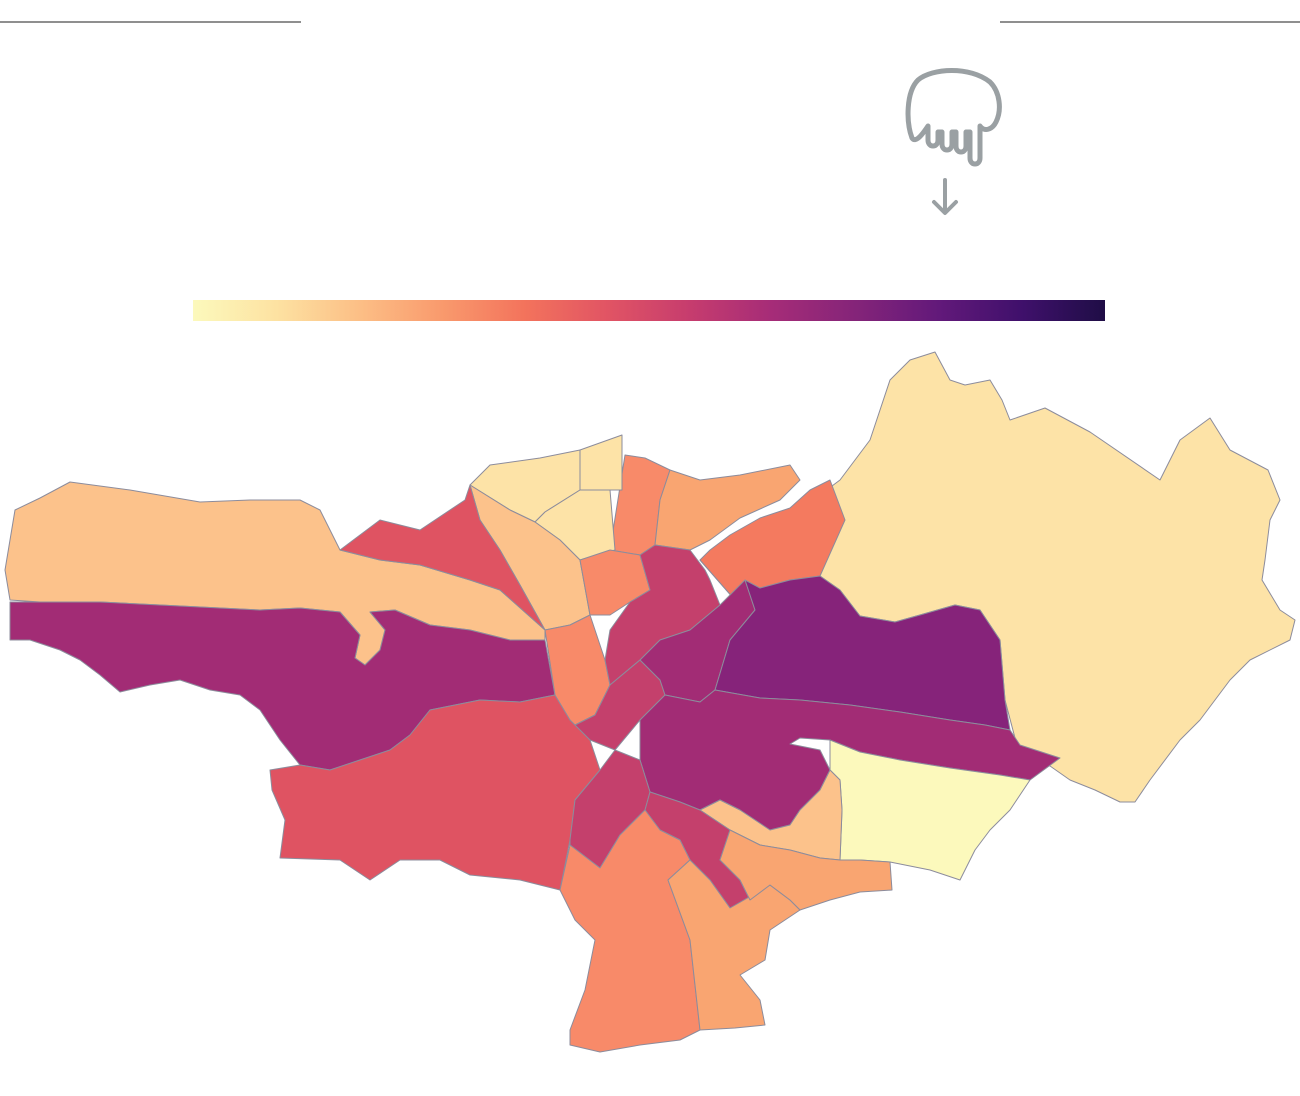 The width and height of the screenshot is (1300, 1096). I want to click on pointing-hand-icon, so click(953, 117).